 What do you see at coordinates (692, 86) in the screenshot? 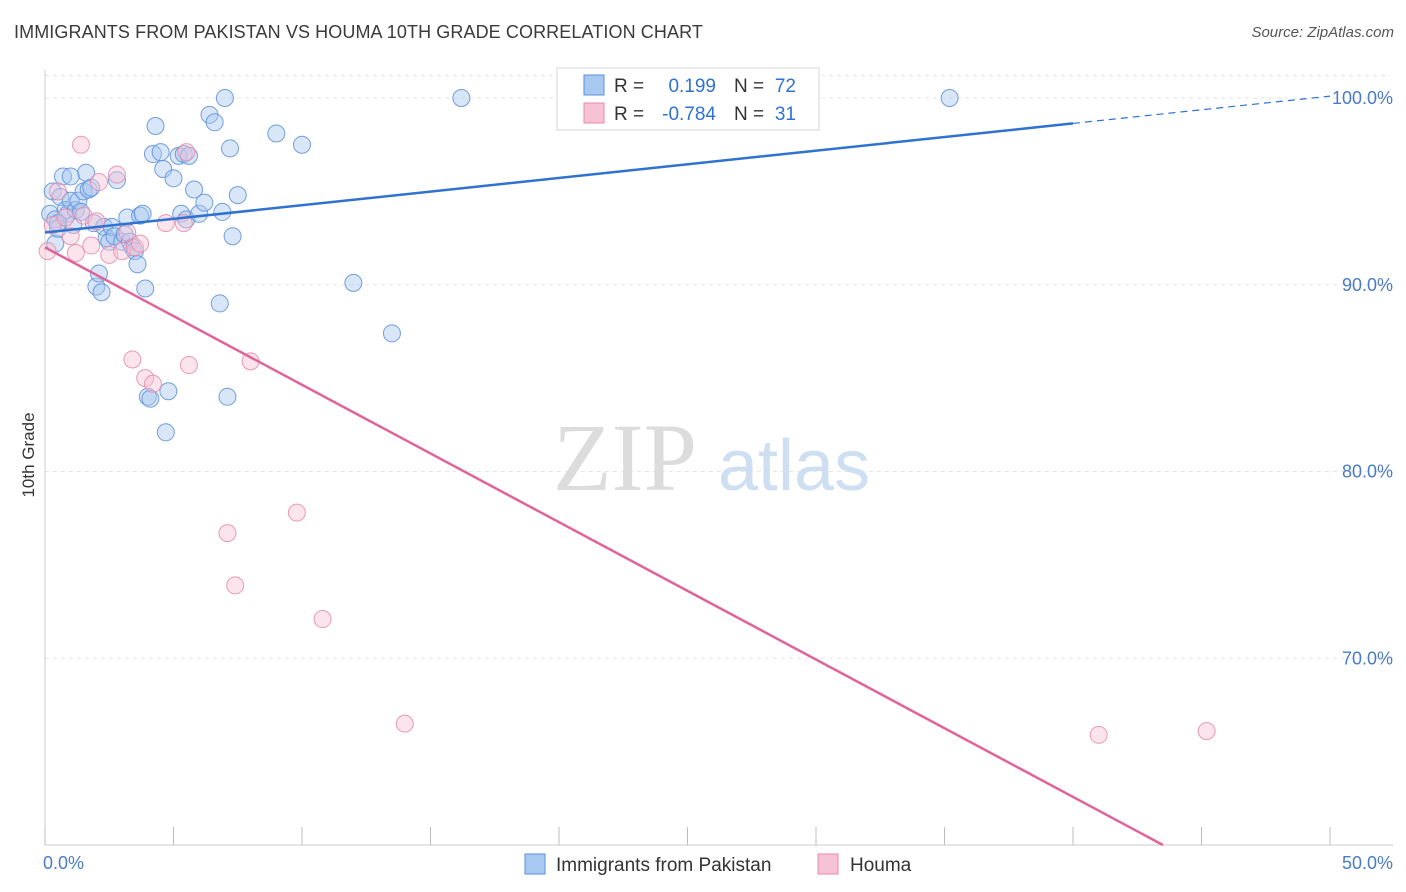
I see `stats-r-value-blue: 0.199` at bounding box center [692, 86].